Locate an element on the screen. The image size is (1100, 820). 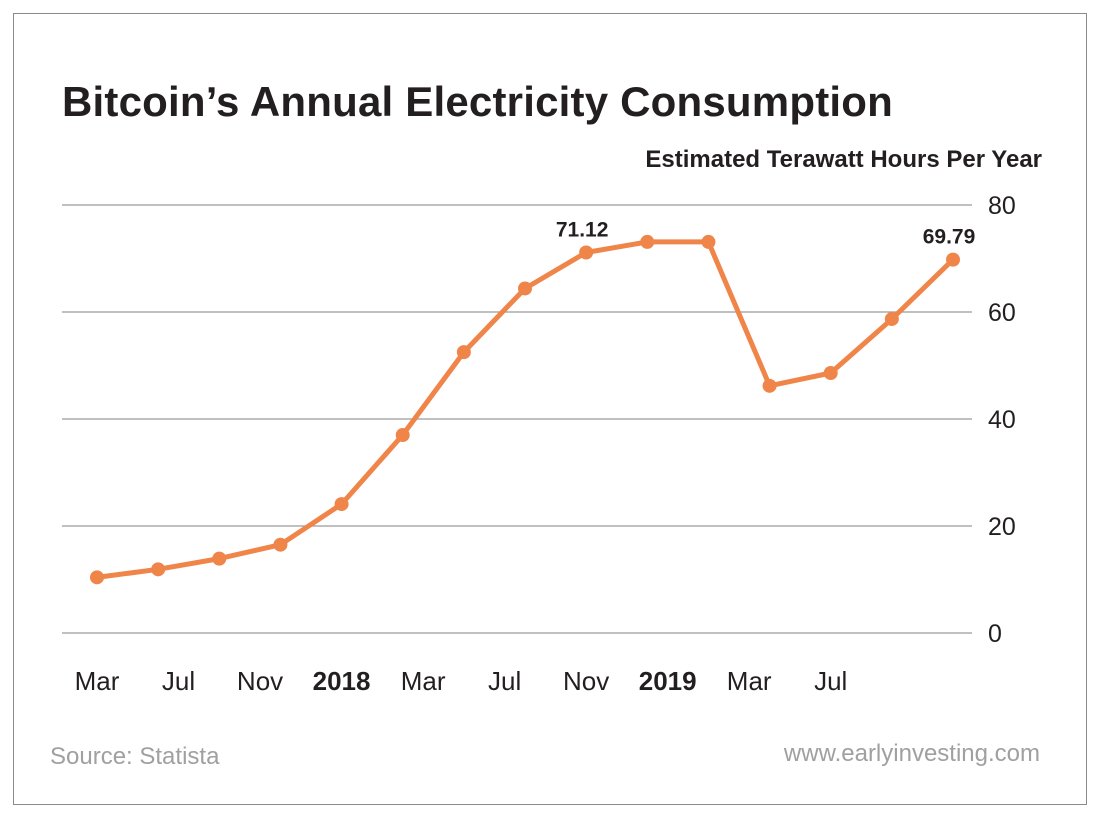
y-tick-label: 40 is located at coordinates (1002, 420).